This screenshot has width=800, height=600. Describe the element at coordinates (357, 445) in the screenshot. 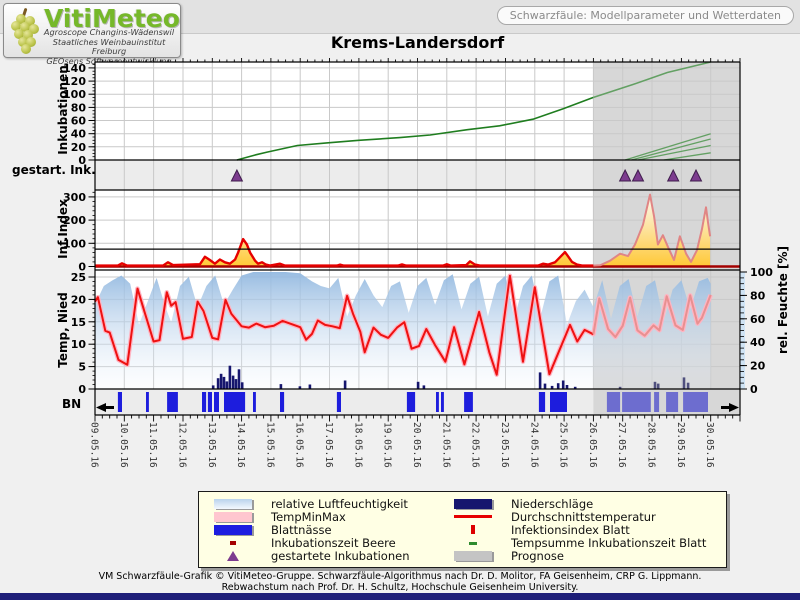

I see `x-axis-date-label: 18.05.16` at that location.